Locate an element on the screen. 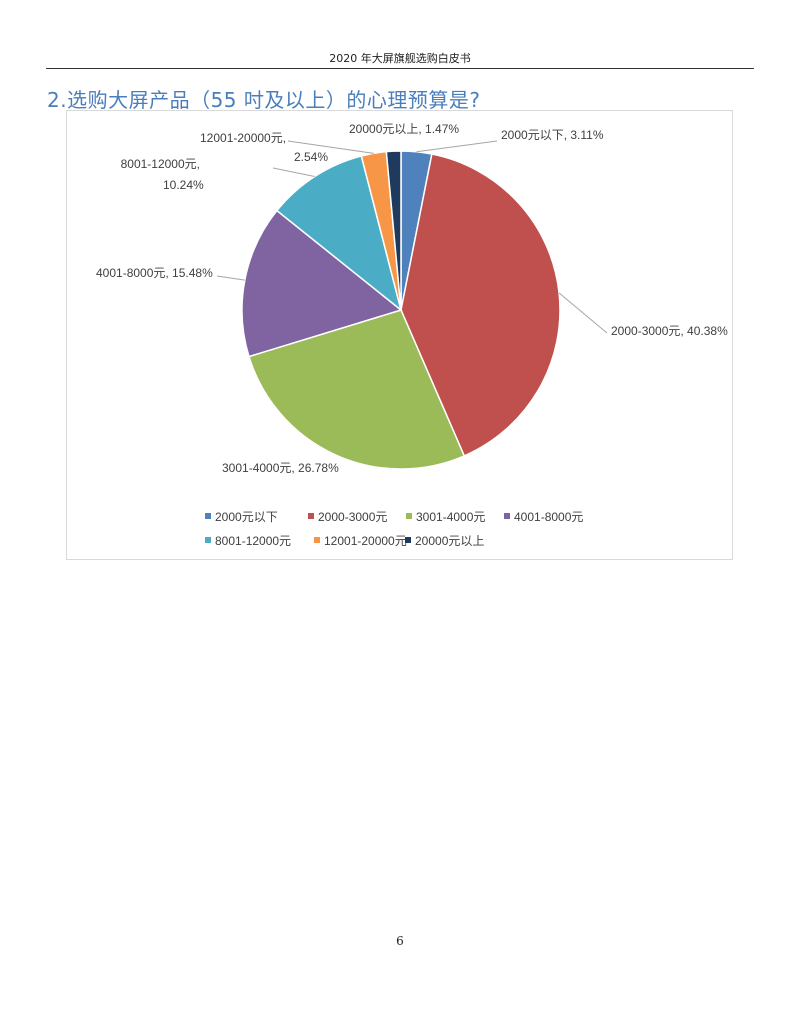 Image resolution: width=800 pixels, height=1035 pixels. data-label-12001-20000-pct: 2.54% is located at coordinates (311, 157).